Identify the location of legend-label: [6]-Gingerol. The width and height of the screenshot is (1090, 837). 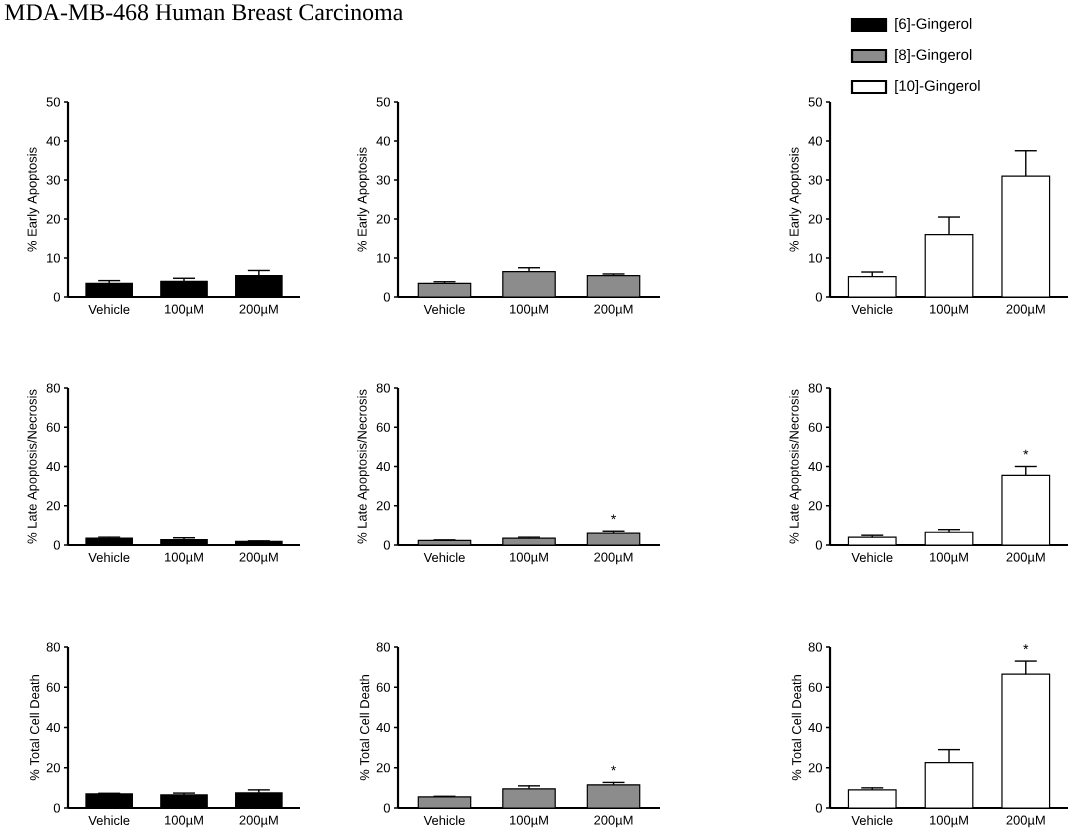
(933, 25).